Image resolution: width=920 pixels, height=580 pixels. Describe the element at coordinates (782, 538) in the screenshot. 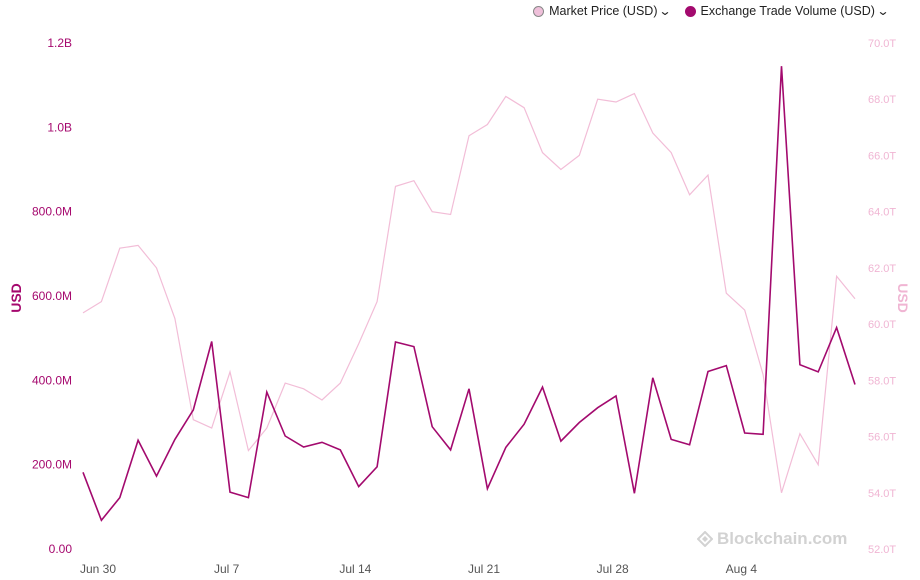

I see `watermark-text: Blockchain.com` at that location.